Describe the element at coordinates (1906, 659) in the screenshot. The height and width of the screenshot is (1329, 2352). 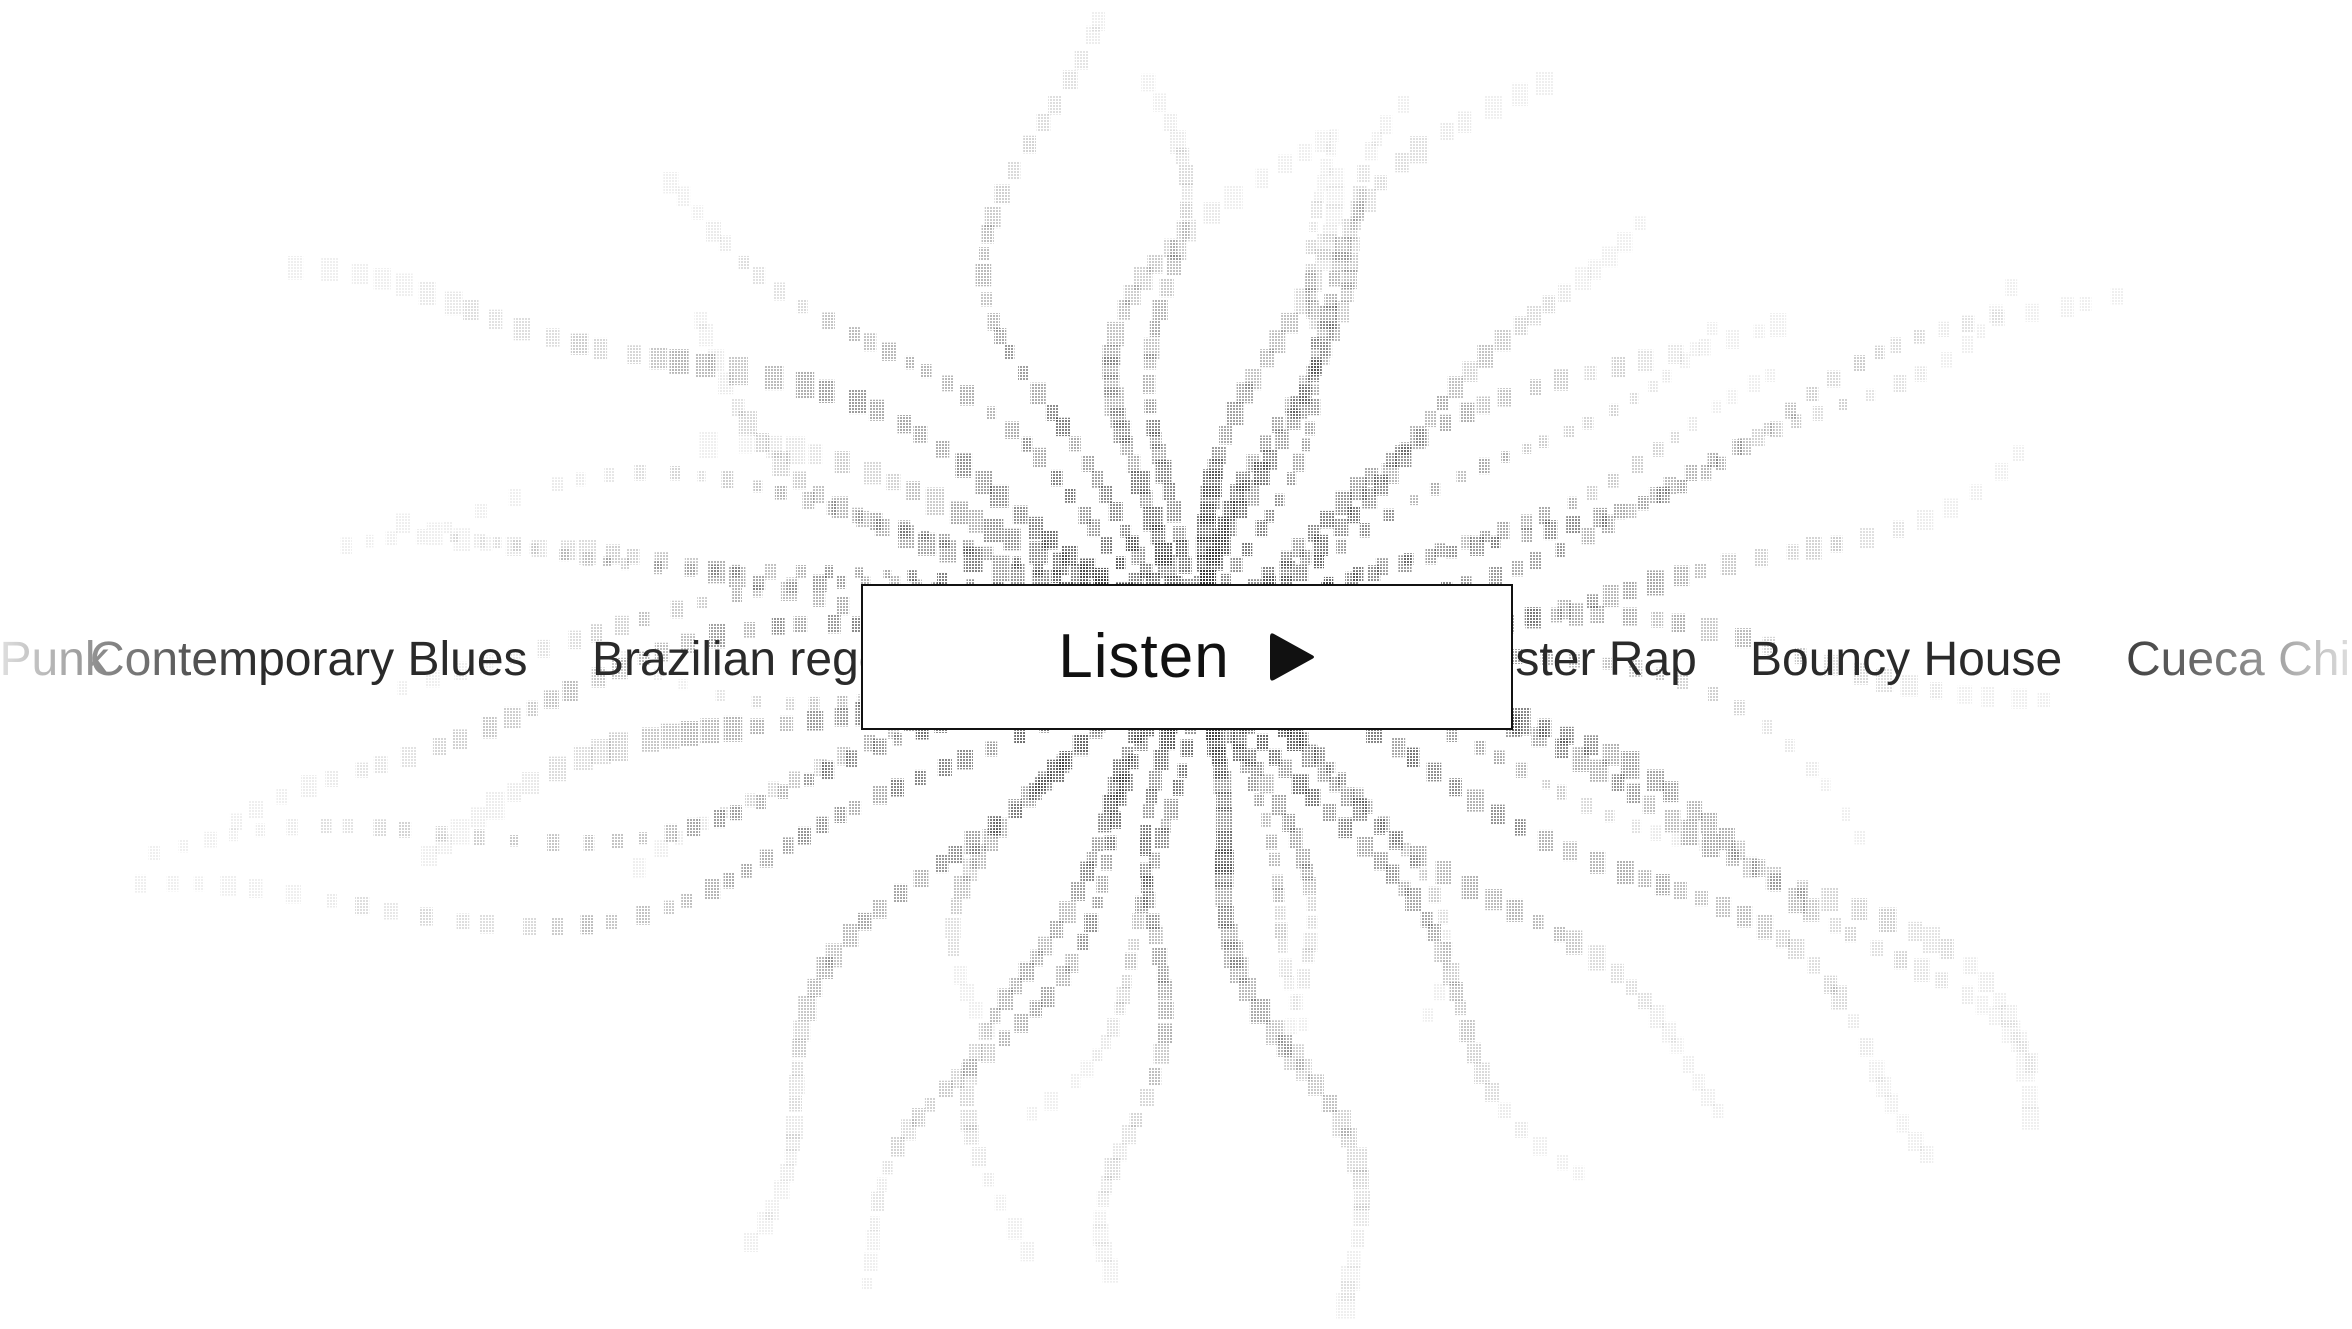
I see `genre-item: Bouncy House` at that location.